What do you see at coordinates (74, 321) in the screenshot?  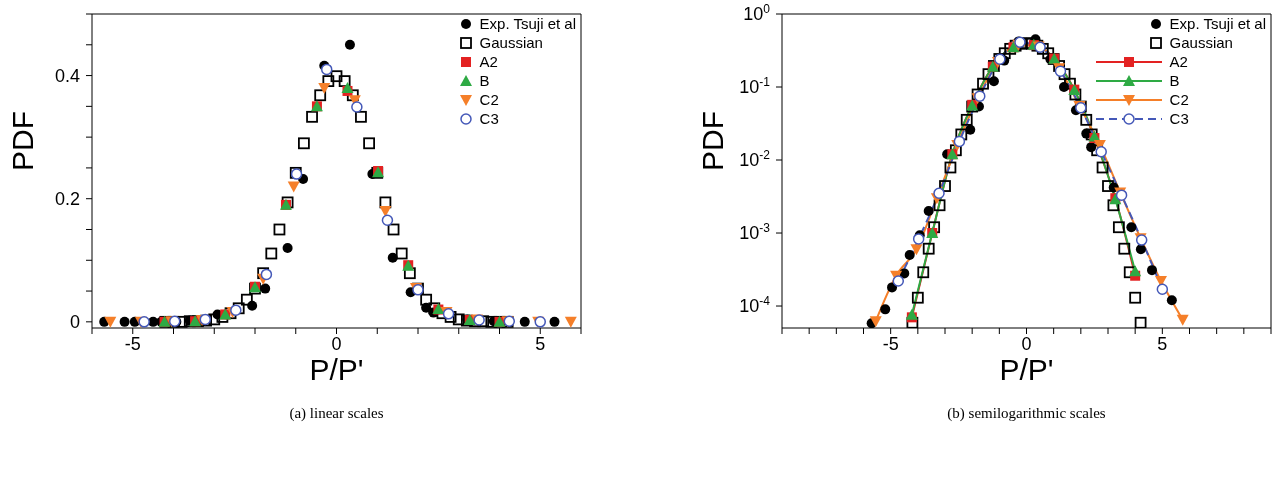 I see `y-tick-label: 0` at bounding box center [74, 321].